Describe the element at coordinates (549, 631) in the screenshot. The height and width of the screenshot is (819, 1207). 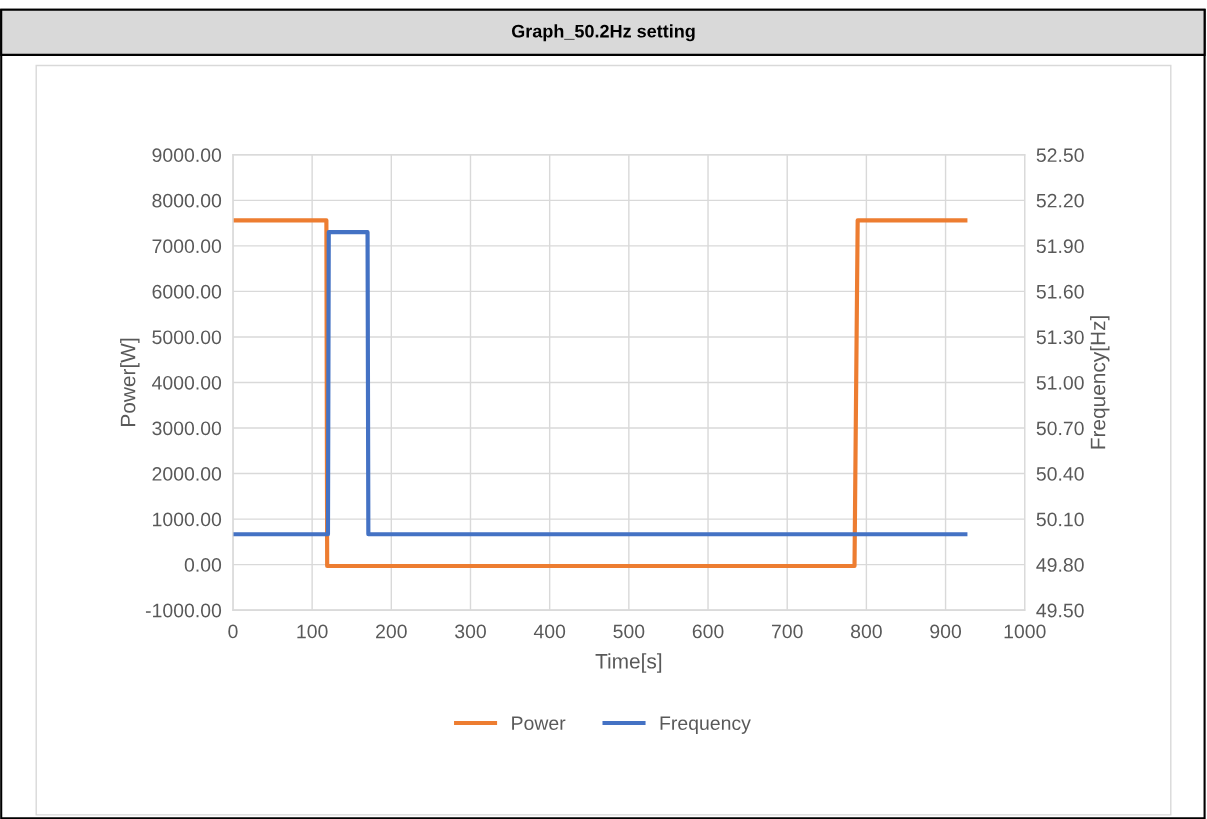
I see `x-tick-label: 400` at that location.